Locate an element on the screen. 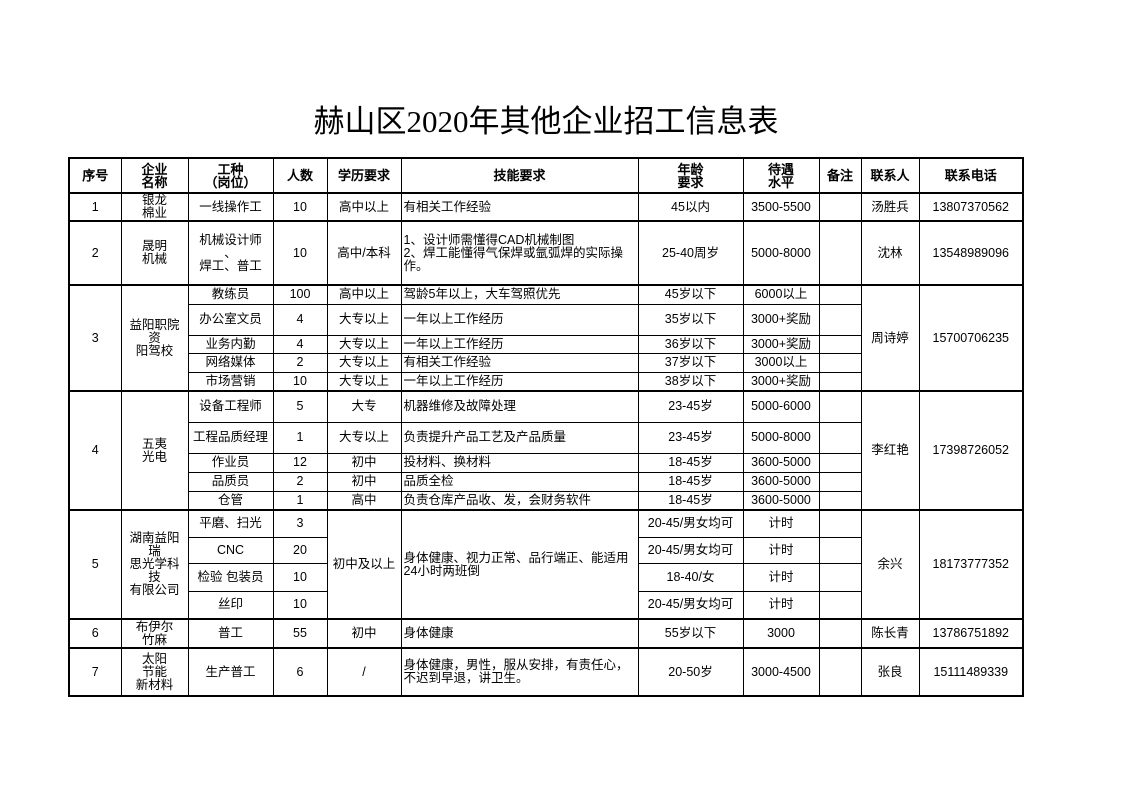  education-requirement: 大专 is located at coordinates (364, 406).